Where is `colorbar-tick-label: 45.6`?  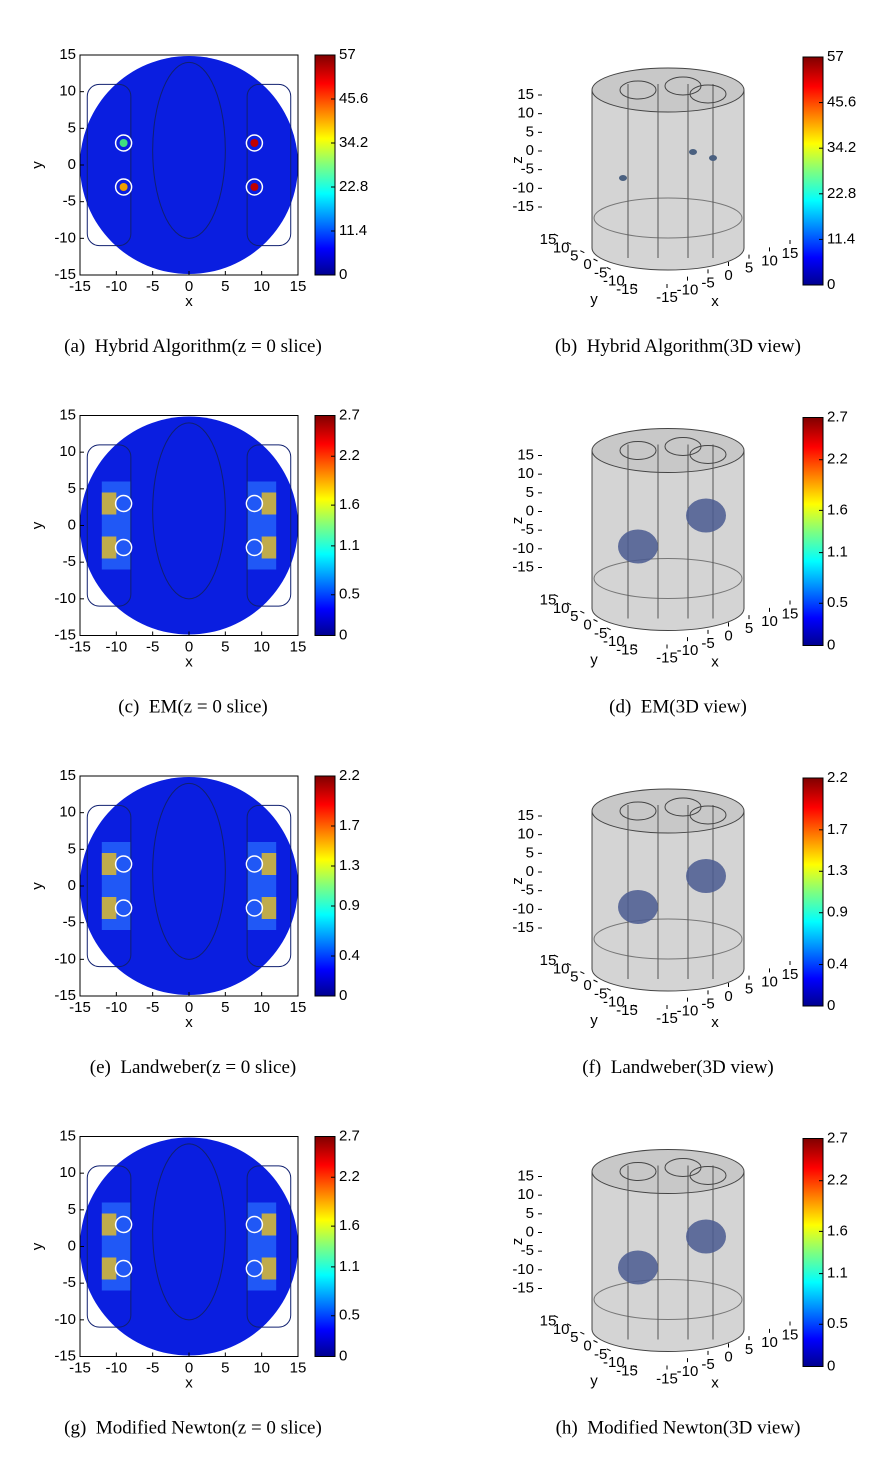
colorbar-tick-label: 45.6 is located at coordinates (353, 98).